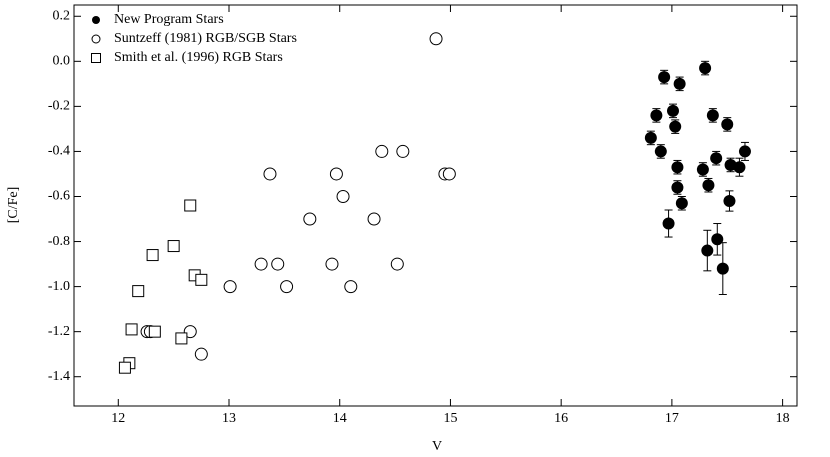 The width and height of the screenshot is (830, 457). I want to click on x-axis-label: V, so click(437, 446).